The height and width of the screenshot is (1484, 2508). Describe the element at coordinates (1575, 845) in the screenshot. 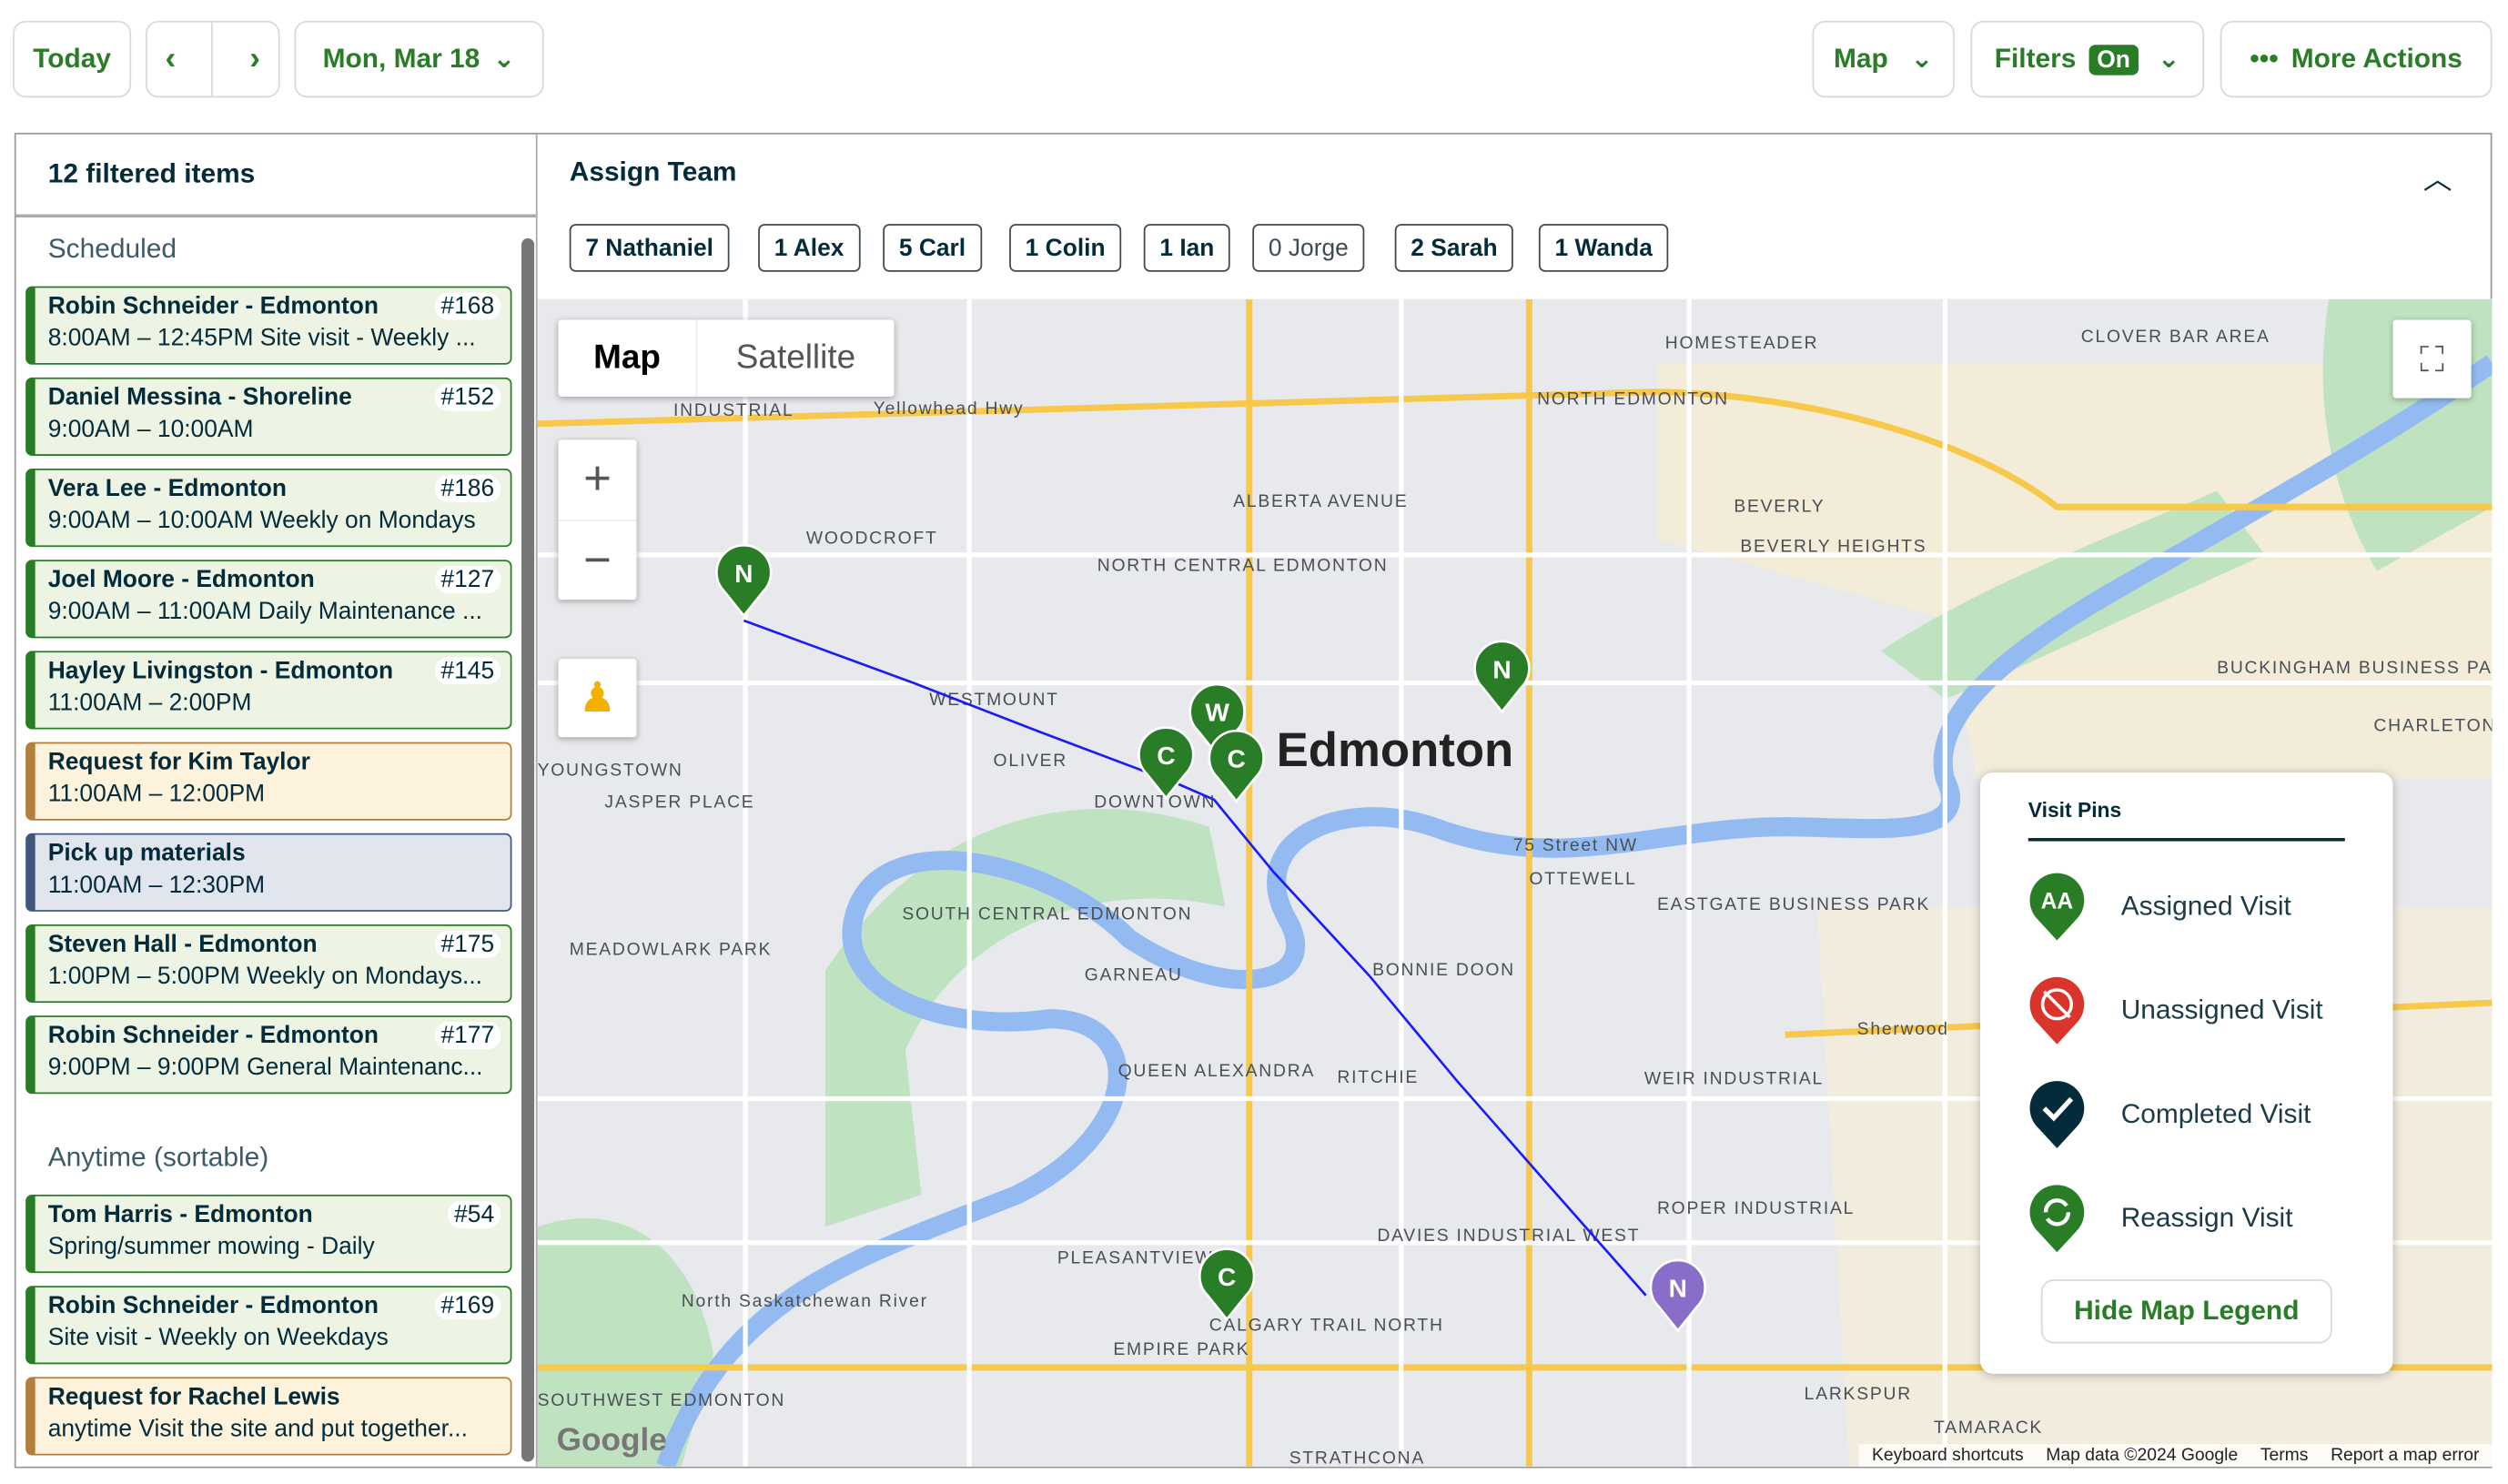

I see `map-label: 75 Street NW` at that location.